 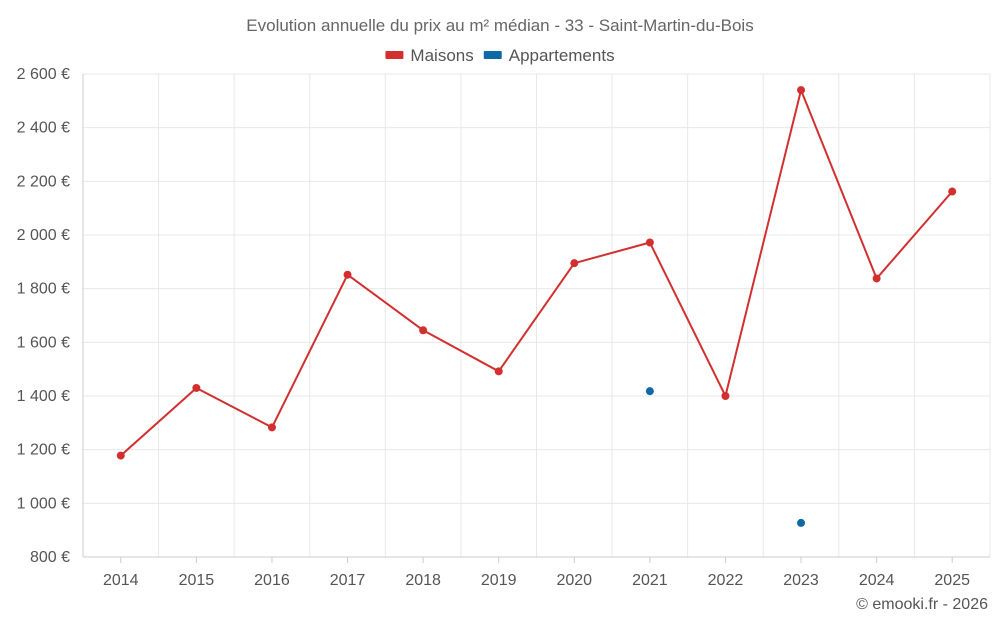 What do you see at coordinates (43, 396) in the screenshot?
I see `y-tick-label: 1 400 €` at bounding box center [43, 396].